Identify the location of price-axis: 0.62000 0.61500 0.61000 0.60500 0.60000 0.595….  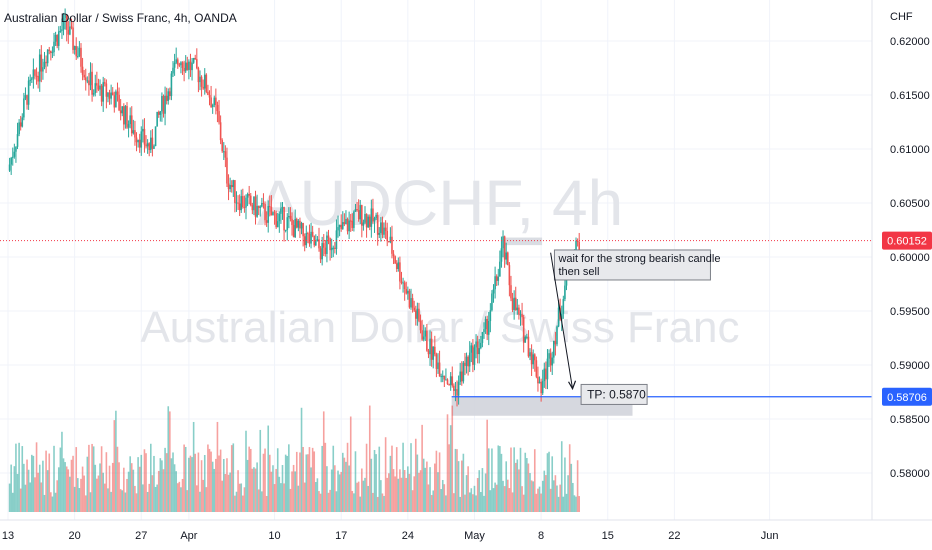
(910, 258).